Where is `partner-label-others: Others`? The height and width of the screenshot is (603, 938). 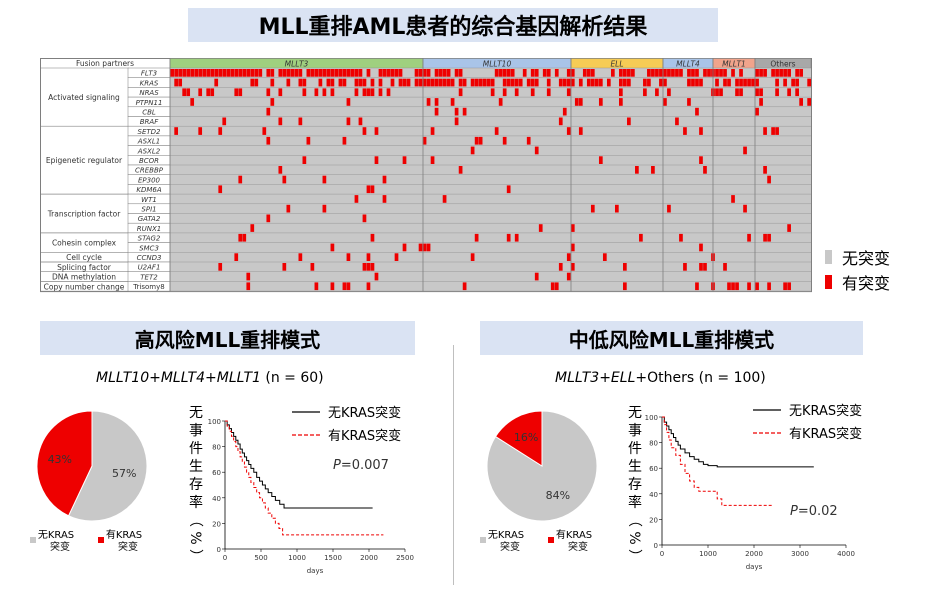
partner-label-others: Others is located at coordinates (782, 64).